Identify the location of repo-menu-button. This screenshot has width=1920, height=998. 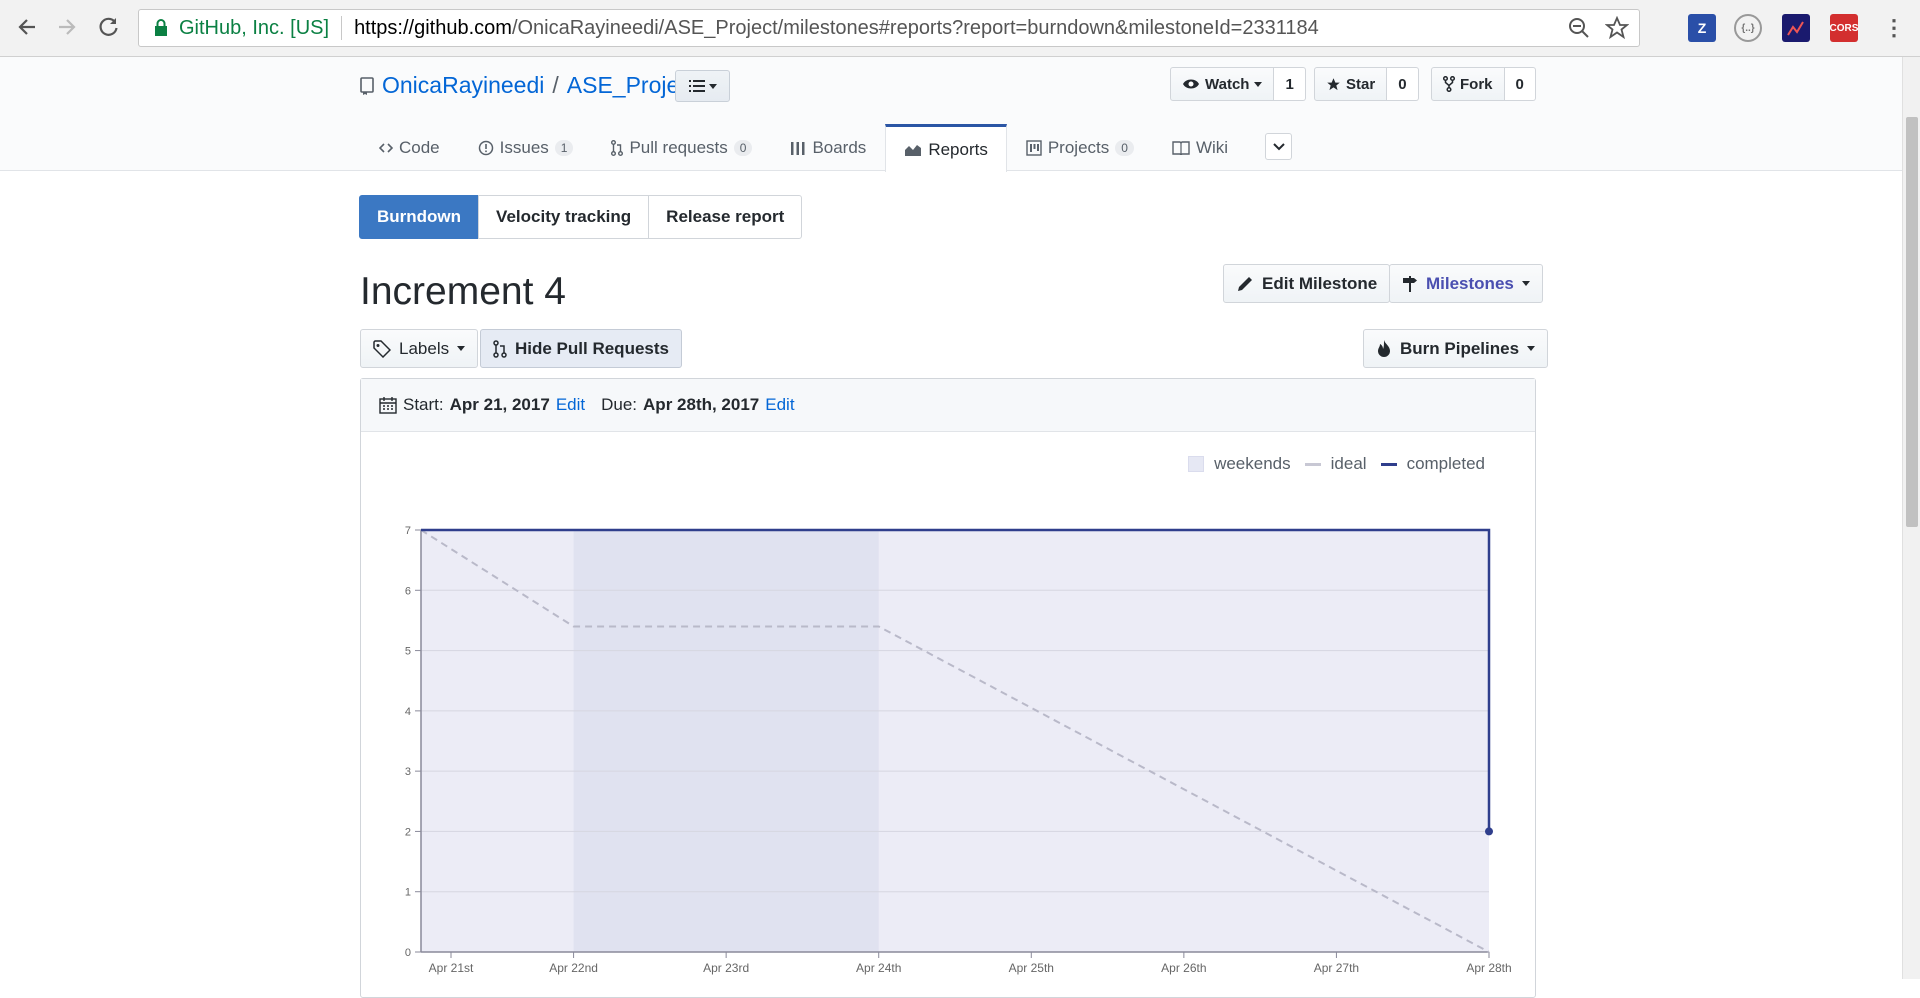
(702, 86).